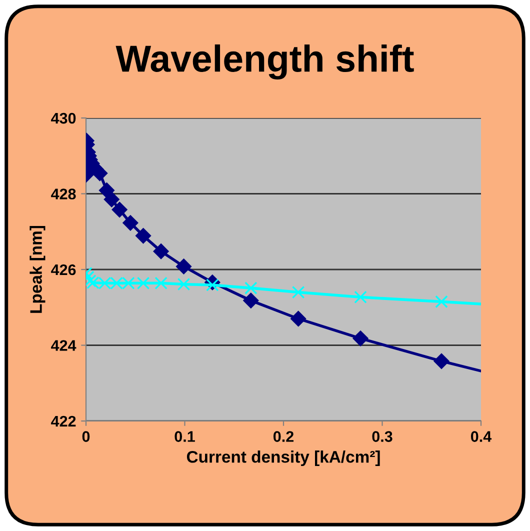 This screenshot has width=530, height=531. Describe the element at coordinates (382, 436) in the screenshot. I see `x-tick-label: 0.3` at that location.